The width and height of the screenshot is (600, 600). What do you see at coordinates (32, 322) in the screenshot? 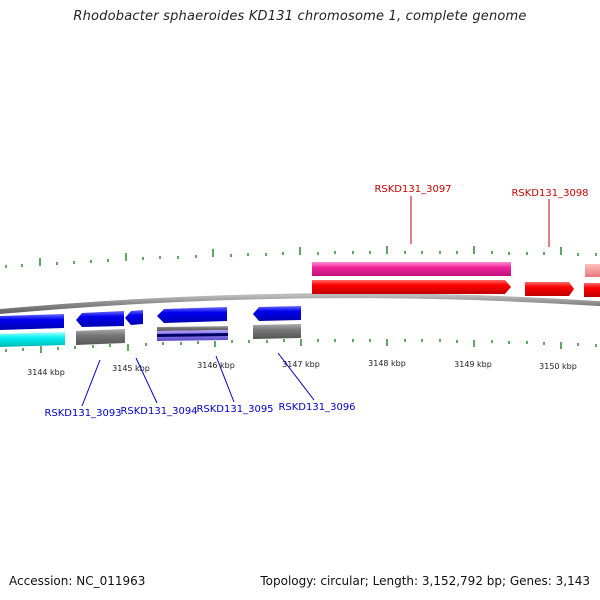
I see `gene-3093-arrow` at bounding box center [32, 322].